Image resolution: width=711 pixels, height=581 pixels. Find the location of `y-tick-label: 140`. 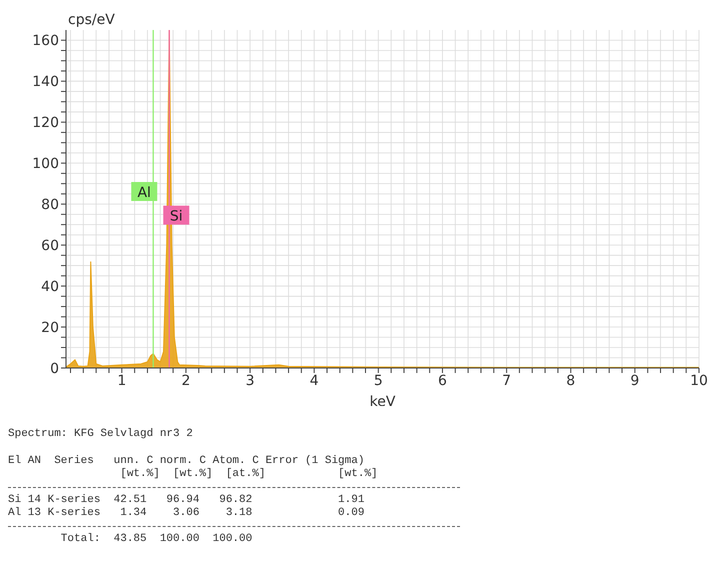

y-tick-label: 140 is located at coordinates (45, 82).